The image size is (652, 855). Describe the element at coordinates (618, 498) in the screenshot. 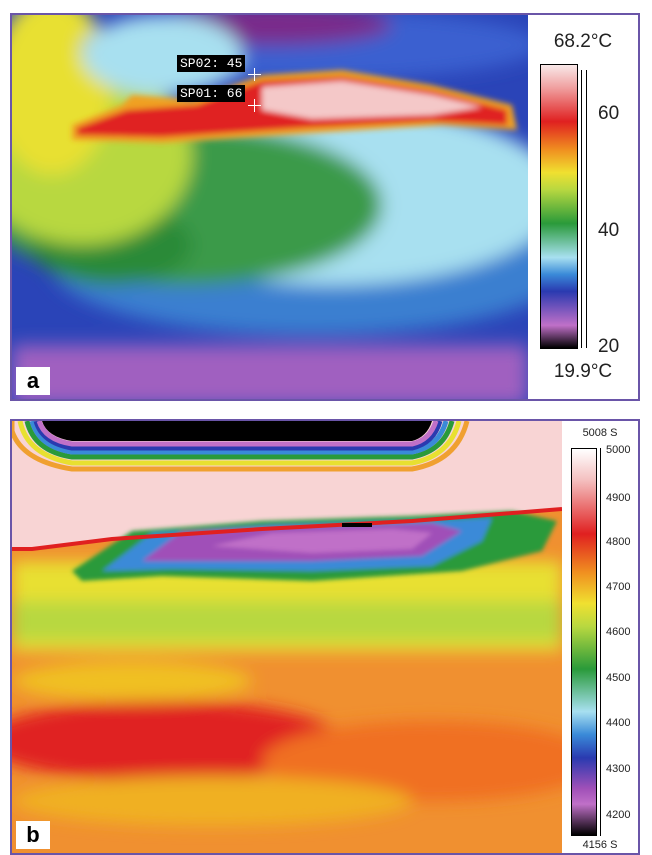

I see `tick-b-4900: 4900` at that location.